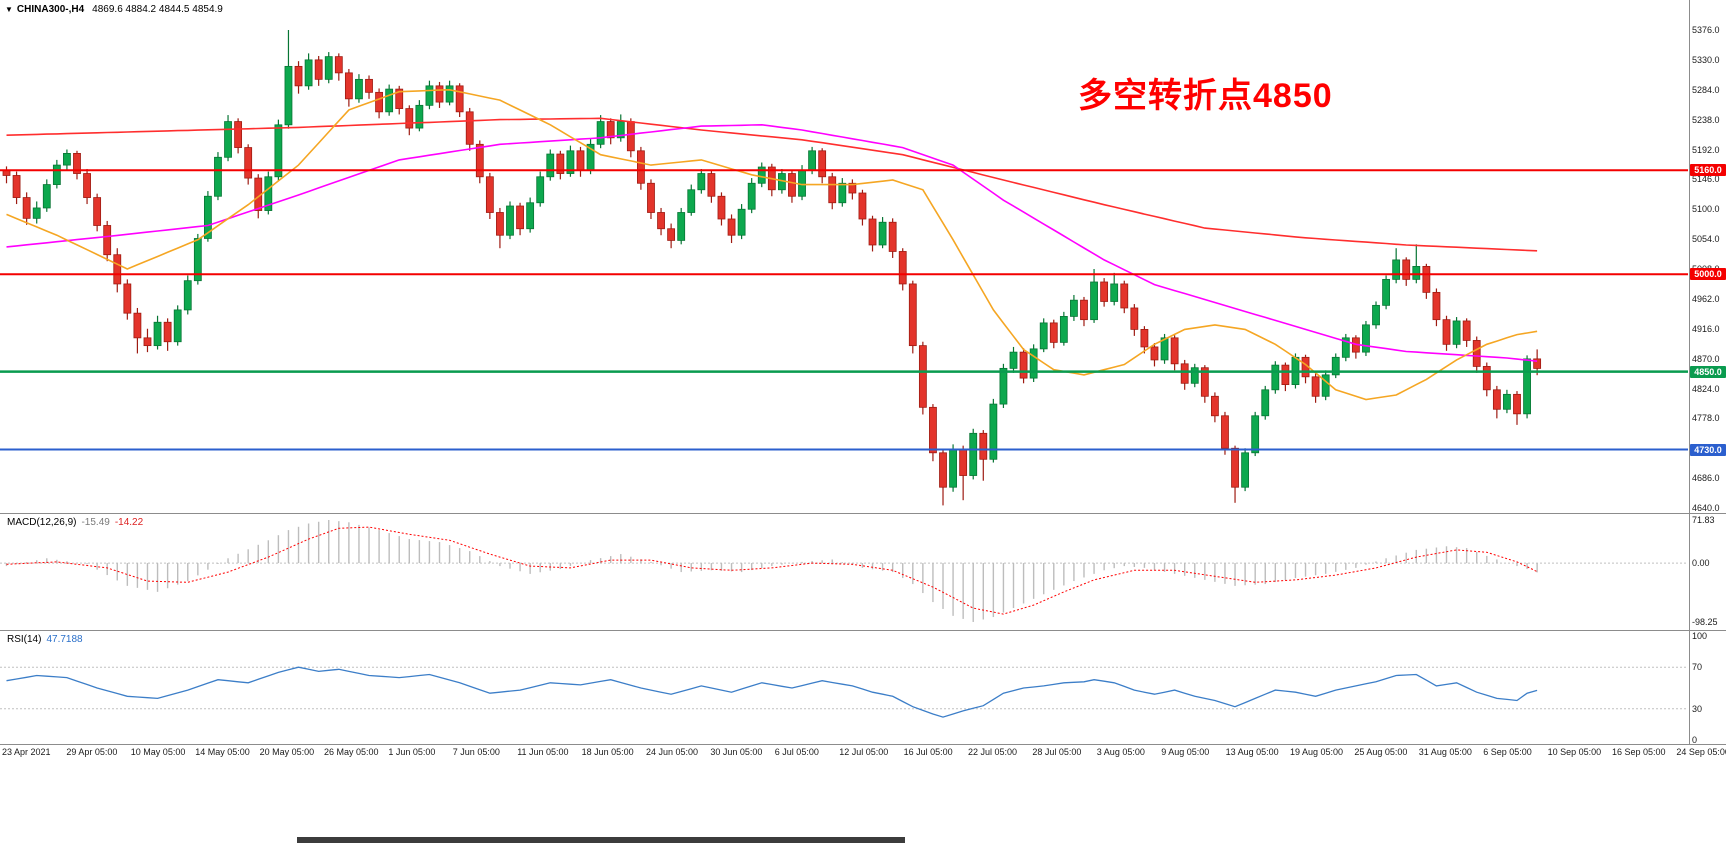 This screenshot has width=1726, height=843. Describe the element at coordinates (1706, 209) in the screenshot. I see `price-tick-5100.0: 5100.0` at that location.